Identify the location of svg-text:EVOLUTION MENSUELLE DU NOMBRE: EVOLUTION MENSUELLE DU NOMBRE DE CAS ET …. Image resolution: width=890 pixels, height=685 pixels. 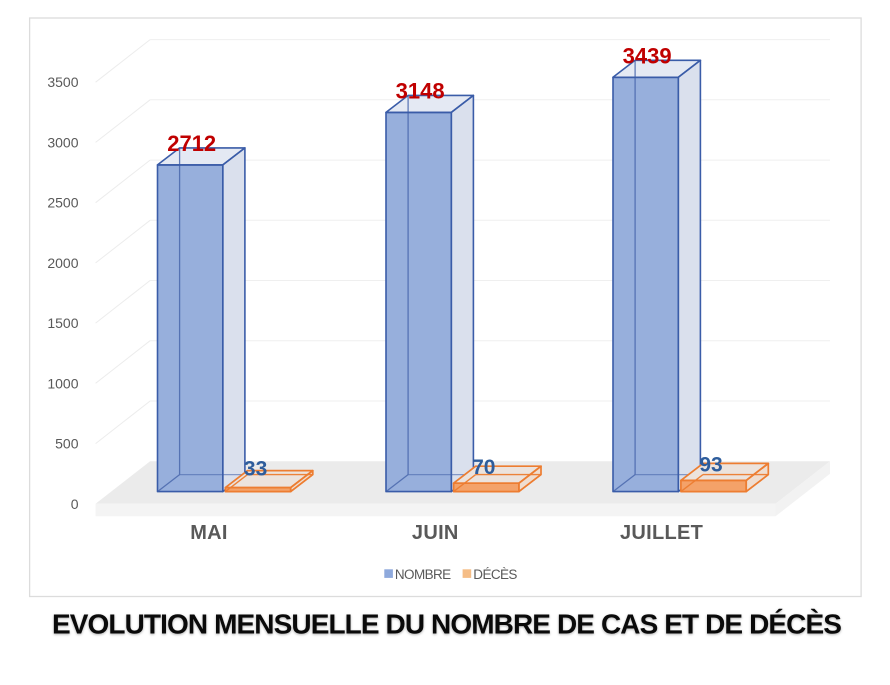
(446, 624).